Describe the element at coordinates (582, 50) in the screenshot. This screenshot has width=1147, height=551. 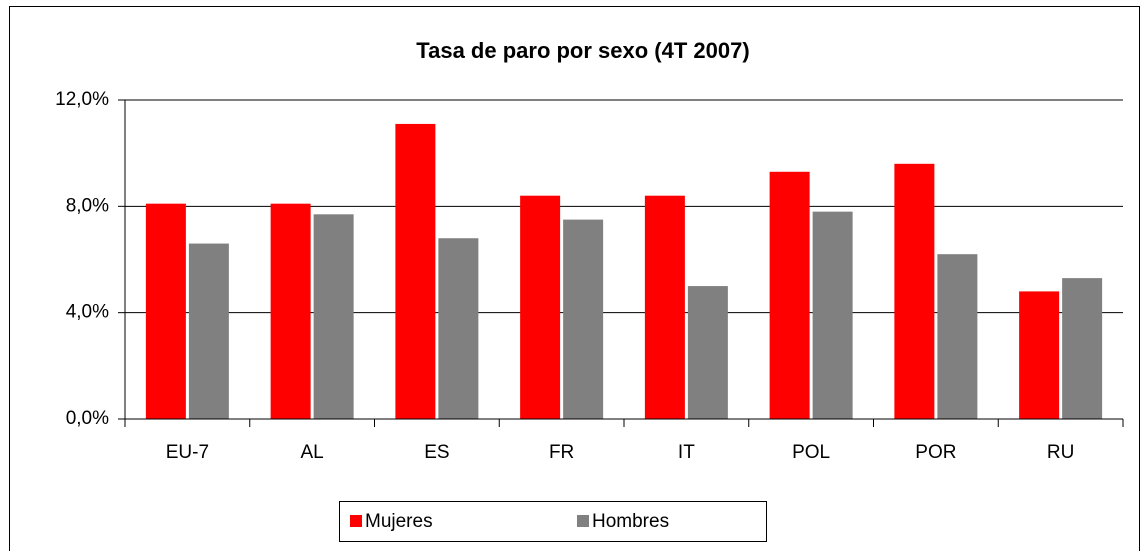
I see `chart-title: Tasa de paro por sexo (4T 2007)` at that location.